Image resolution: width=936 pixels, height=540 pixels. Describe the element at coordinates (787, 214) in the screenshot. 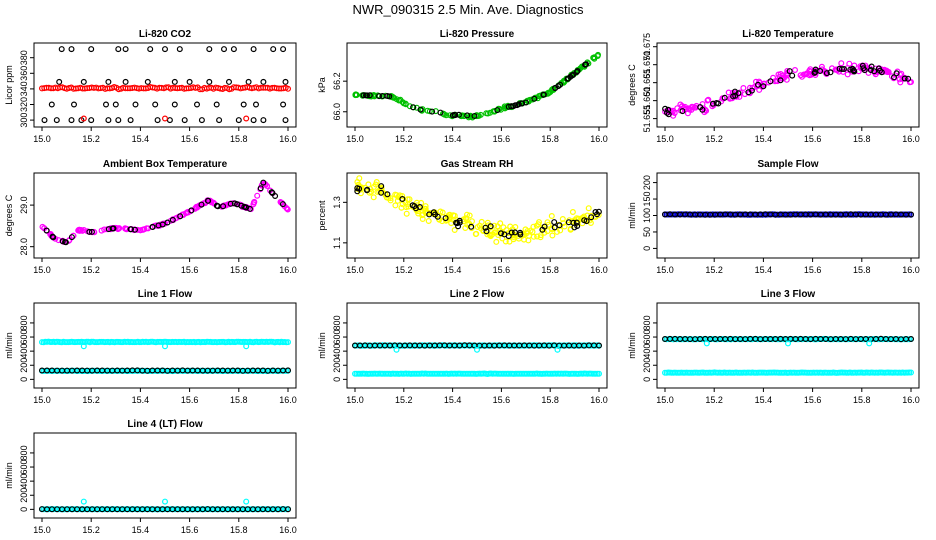

I see `data-area` at that location.